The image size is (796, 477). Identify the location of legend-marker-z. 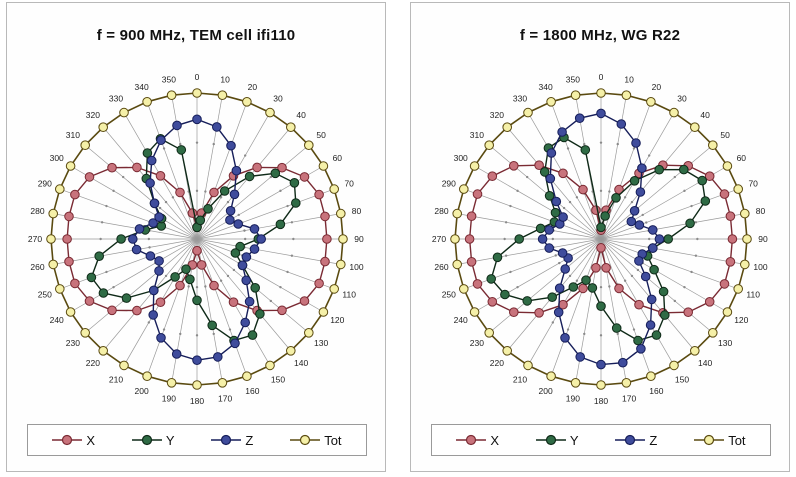
(630, 440).